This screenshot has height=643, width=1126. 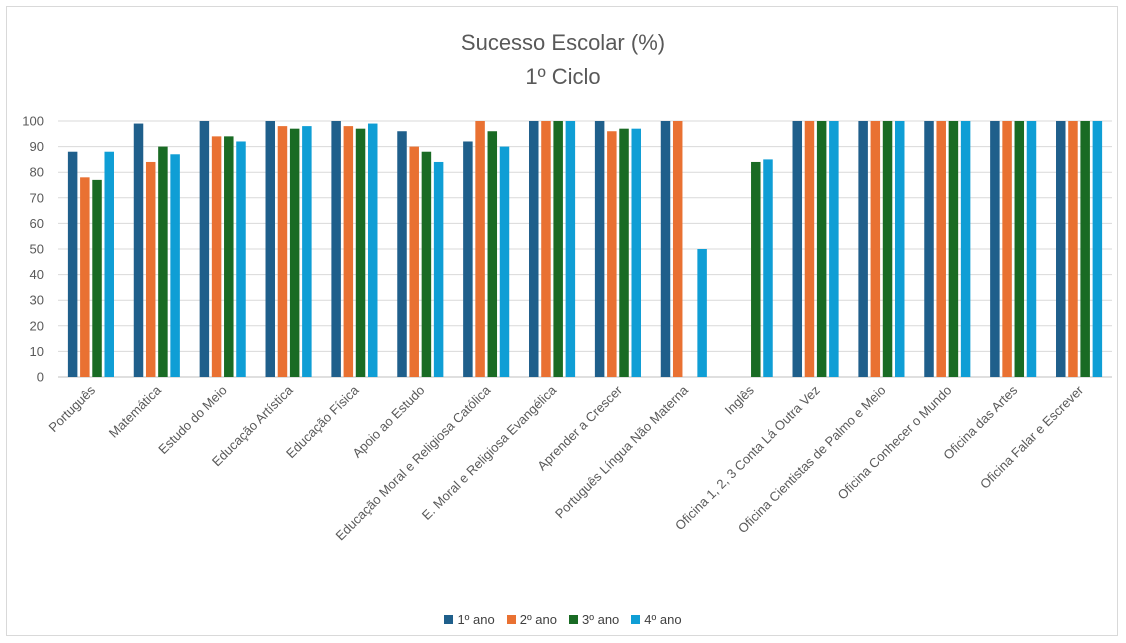 I want to click on chart-title: Sucesso Escolar (%), so click(x=563, y=42).